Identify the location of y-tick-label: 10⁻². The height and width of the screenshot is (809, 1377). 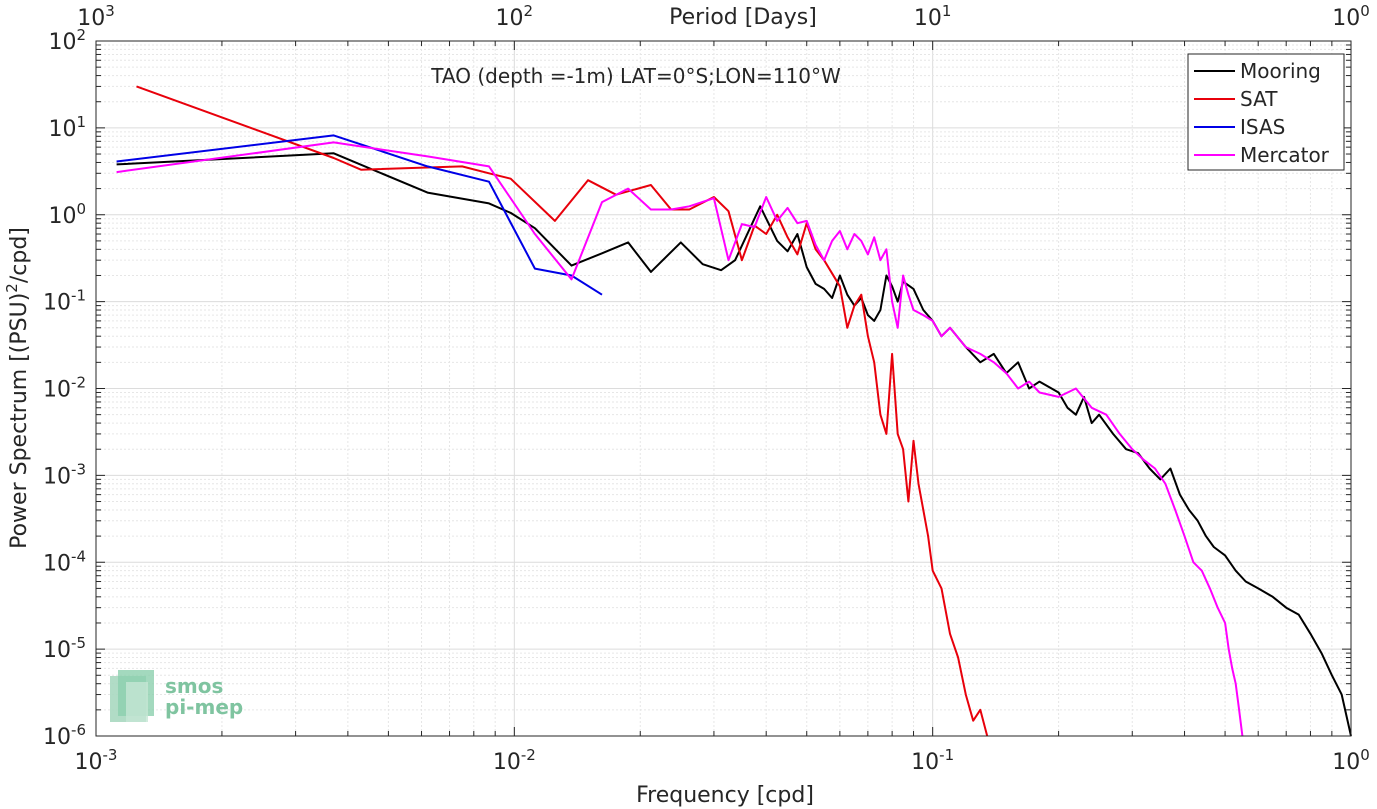
(64, 388).